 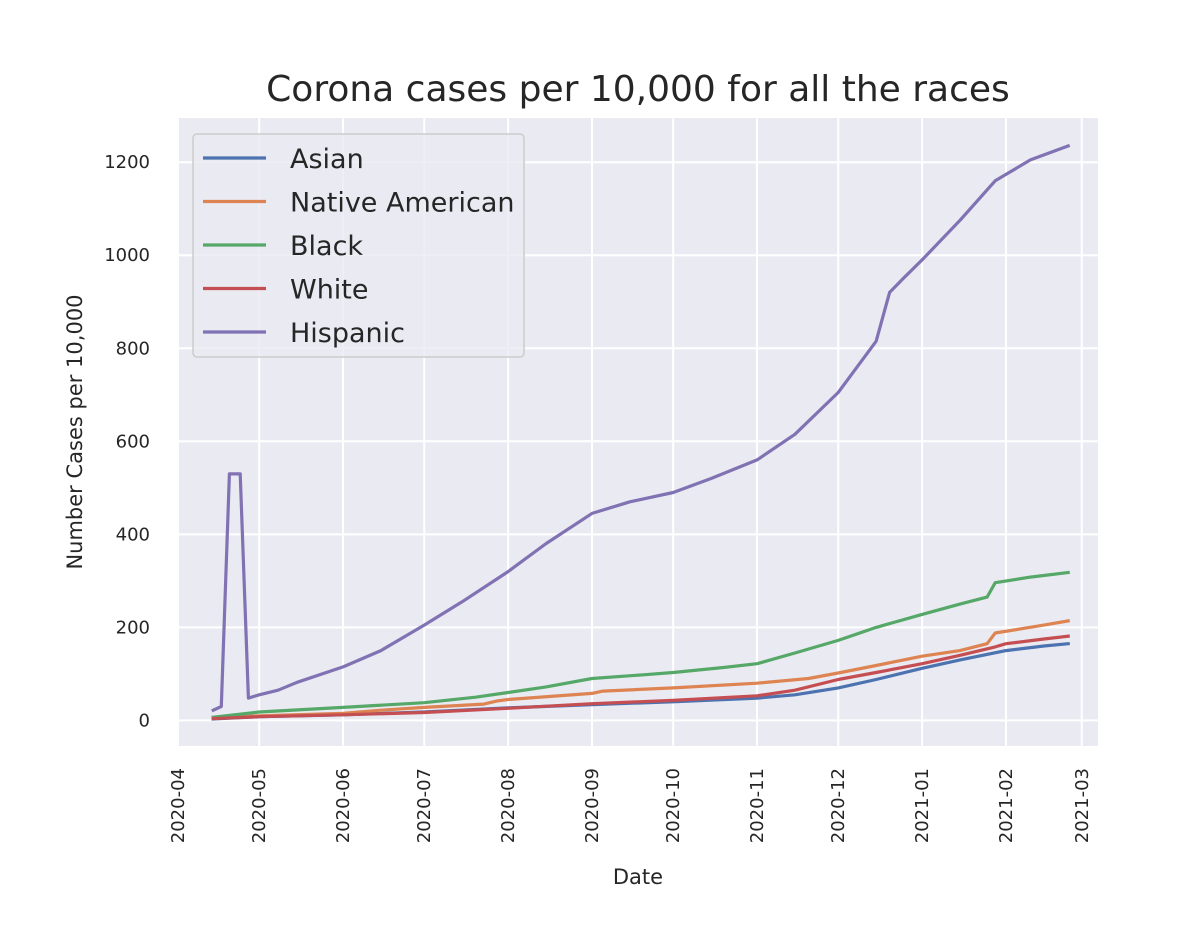 I want to click on legend: Asian Native American Black White Hispanic, so click(x=358, y=245).